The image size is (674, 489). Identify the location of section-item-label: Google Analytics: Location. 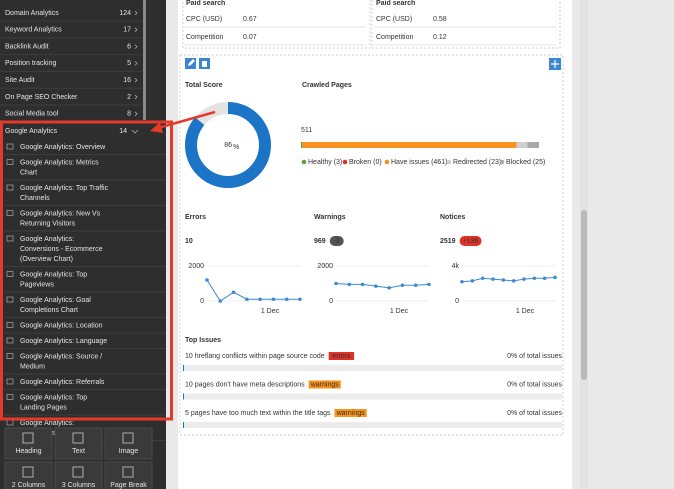
(61, 325).